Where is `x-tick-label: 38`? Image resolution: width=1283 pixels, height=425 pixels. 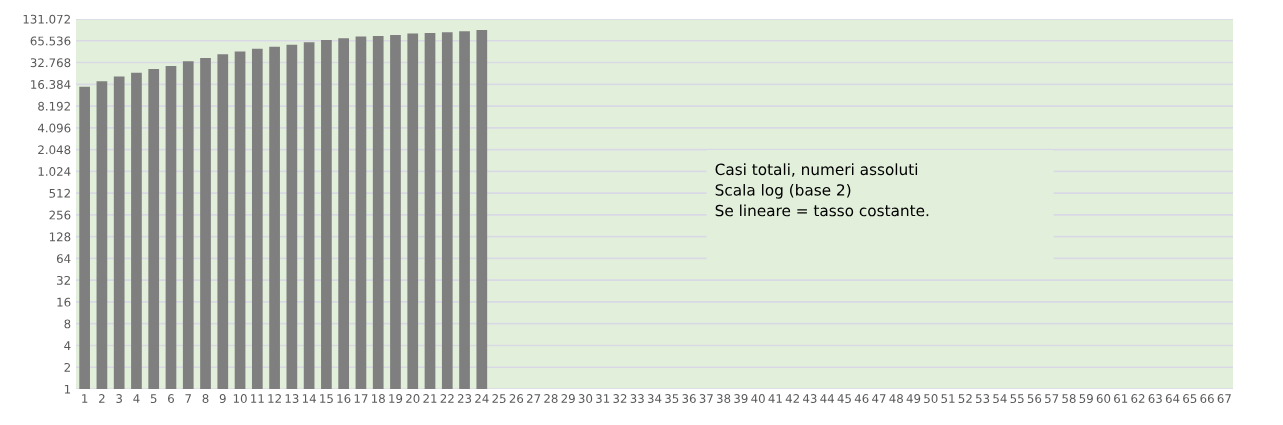 x-tick-label: 38 is located at coordinates (723, 398).